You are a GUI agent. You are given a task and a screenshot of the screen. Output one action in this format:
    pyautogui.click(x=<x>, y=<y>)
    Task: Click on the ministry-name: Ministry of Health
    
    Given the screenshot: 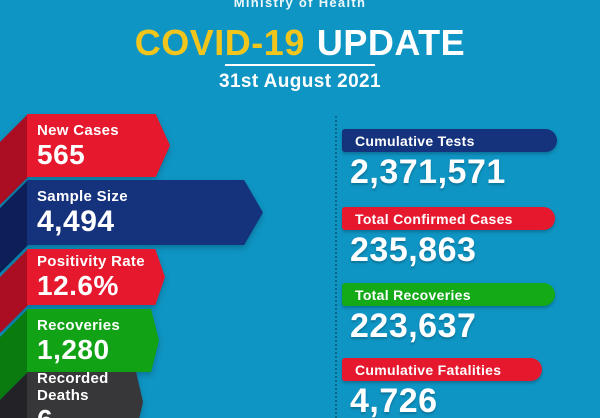 What is the action you would take?
    pyautogui.click(x=300, y=5)
    